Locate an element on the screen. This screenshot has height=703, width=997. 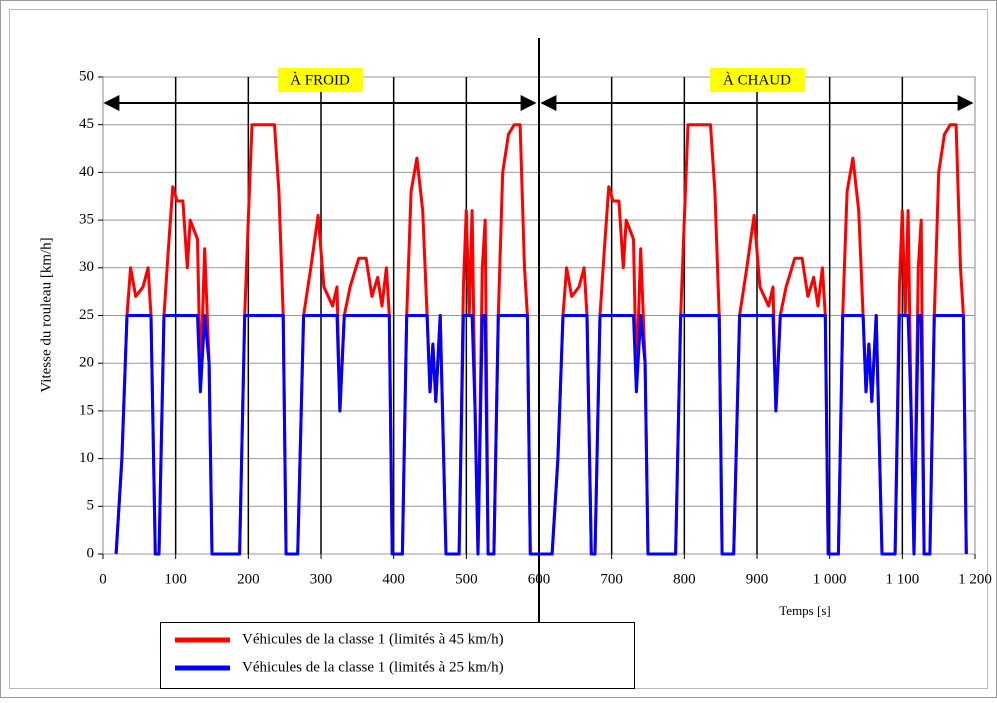
y-tick-label: 15 is located at coordinates (86, 410).